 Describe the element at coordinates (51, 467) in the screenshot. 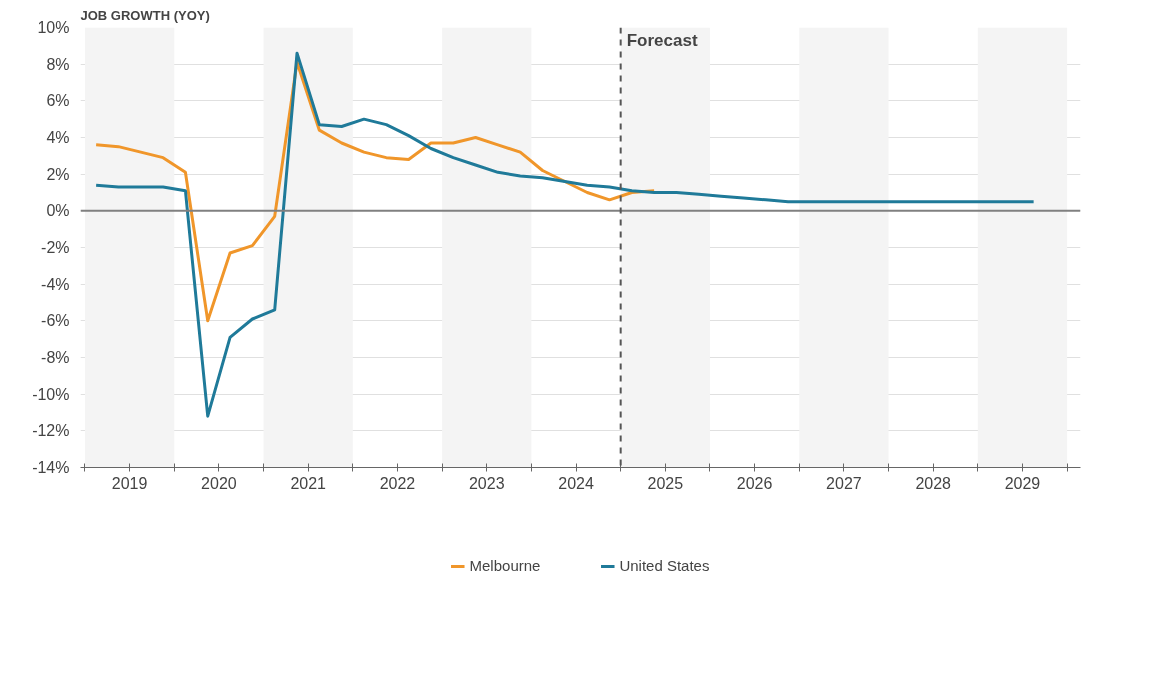

I see `y-tick-label: -14%` at that location.